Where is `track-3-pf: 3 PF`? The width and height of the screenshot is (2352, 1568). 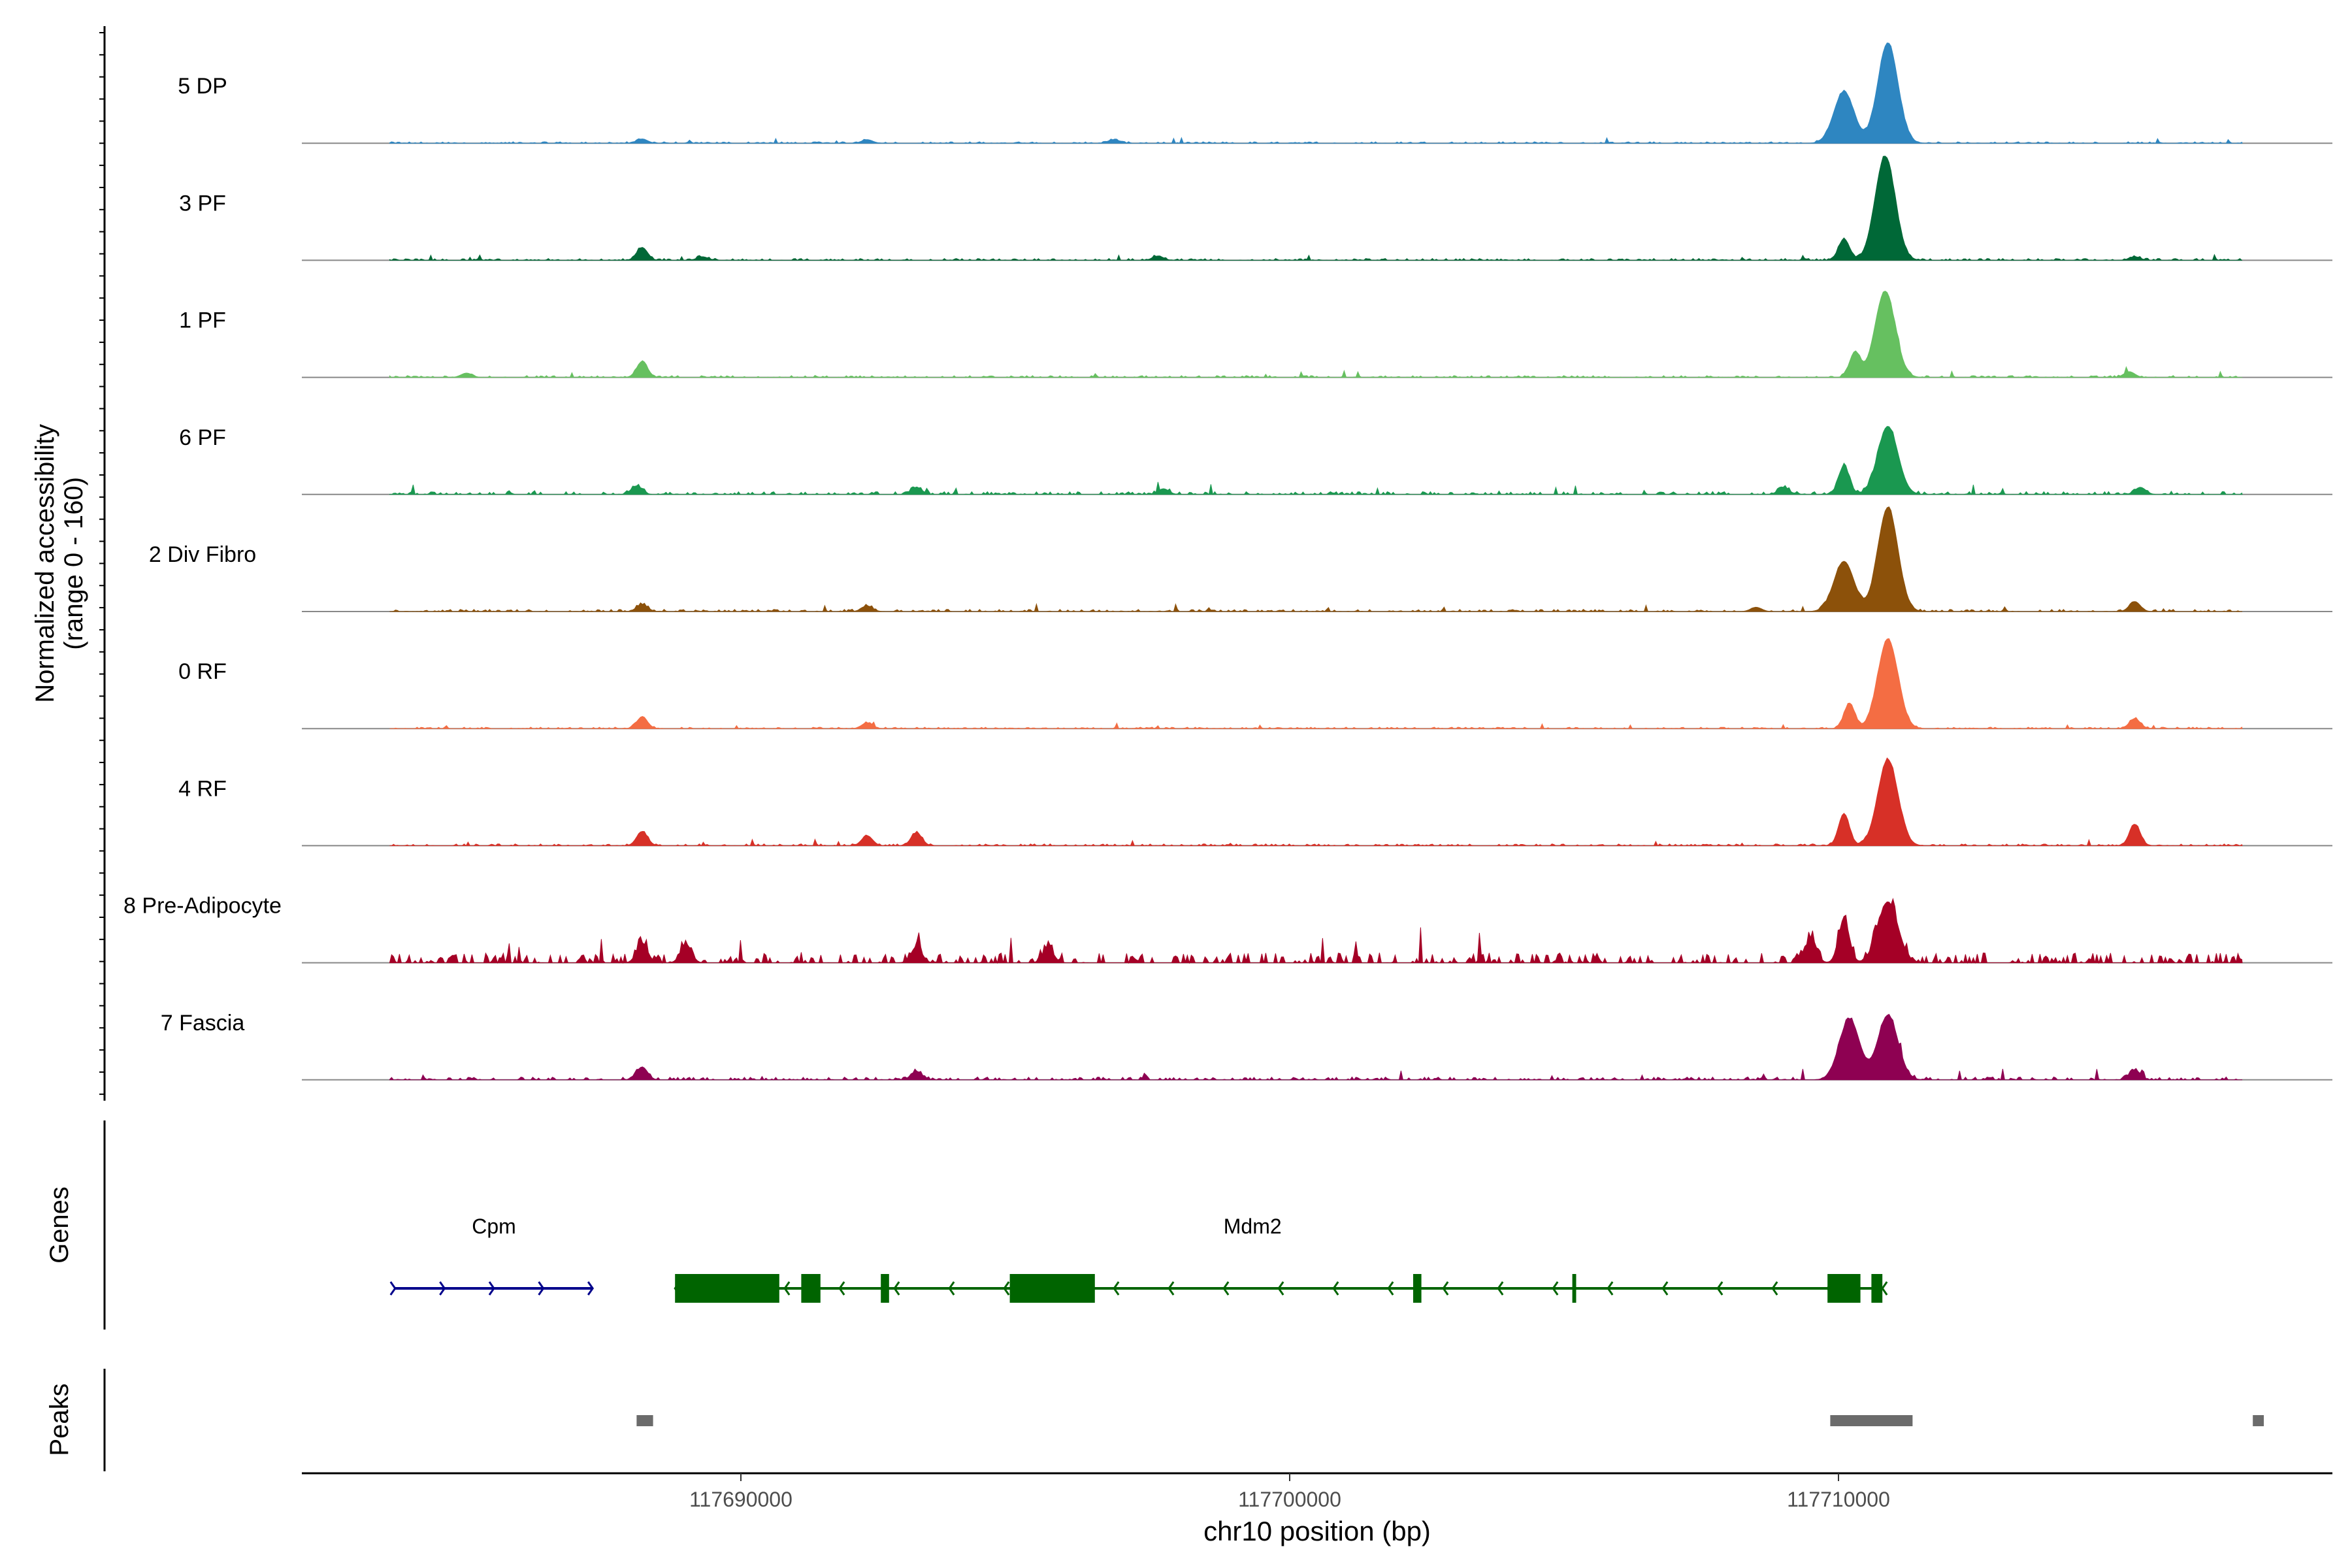
track-3-pf: 3 PF is located at coordinates (1255, 208).